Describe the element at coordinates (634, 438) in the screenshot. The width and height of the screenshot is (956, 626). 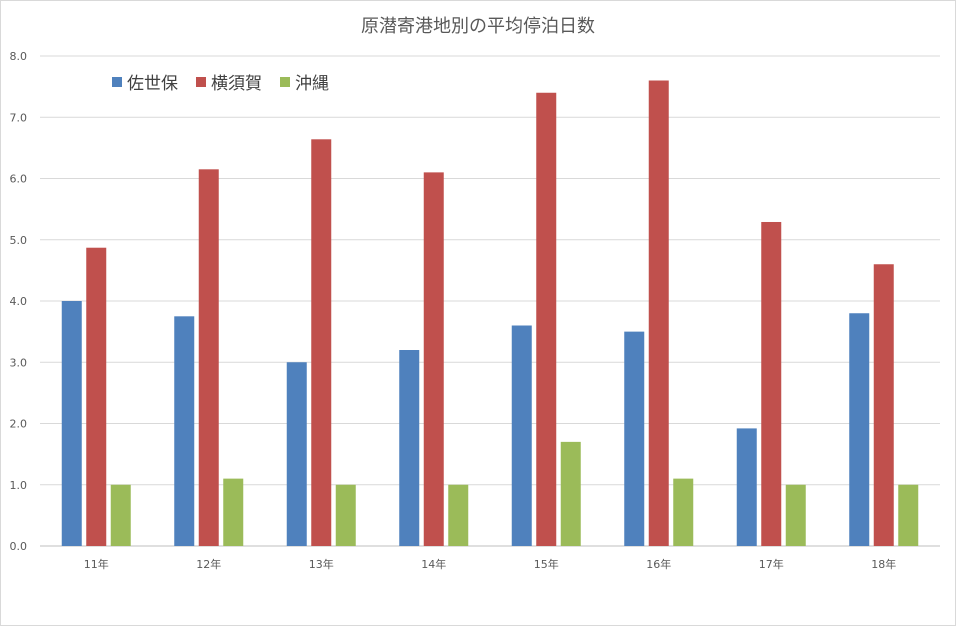
I see `bar-佐世保-16年` at that location.